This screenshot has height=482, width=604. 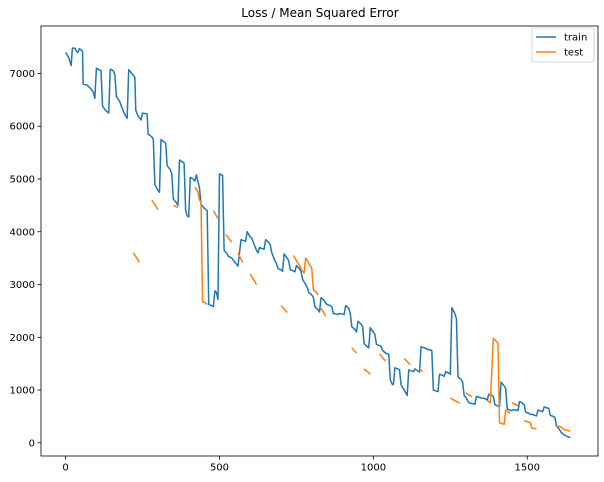 I want to click on legend-label-train: train, so click(x=575, y=38).